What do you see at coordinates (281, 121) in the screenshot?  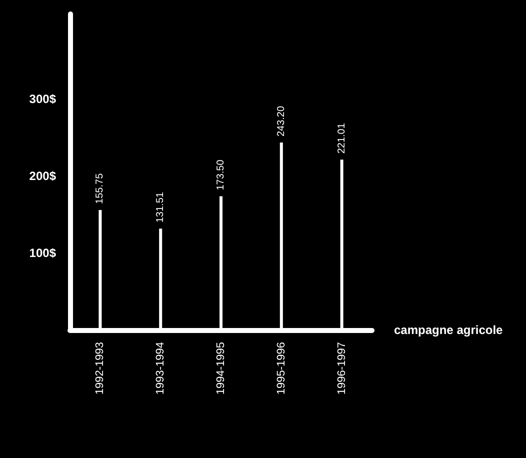 I see `data-label: 243.20` at bounding box center [281, 121].